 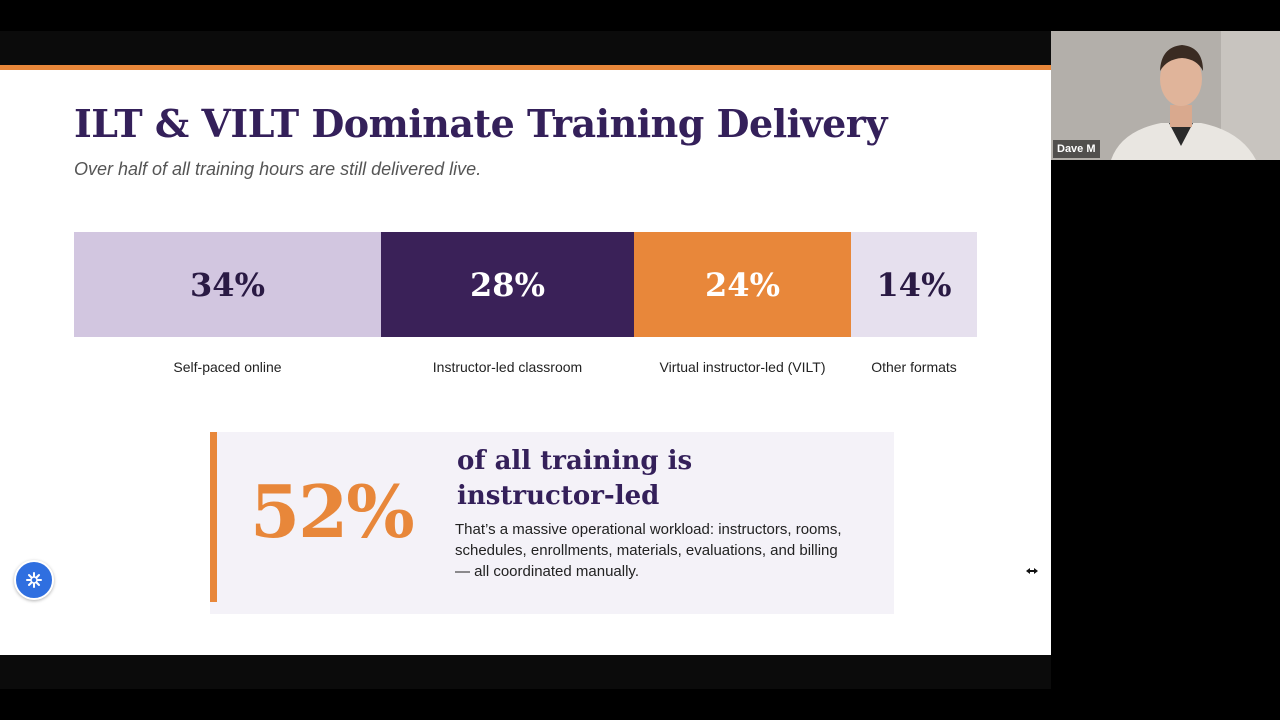 What do you see at coordinates (507, 367) in the screenshot?
I see `category-label-instructor-led: Instructor-led classroom` at bounding box center [507, 367].